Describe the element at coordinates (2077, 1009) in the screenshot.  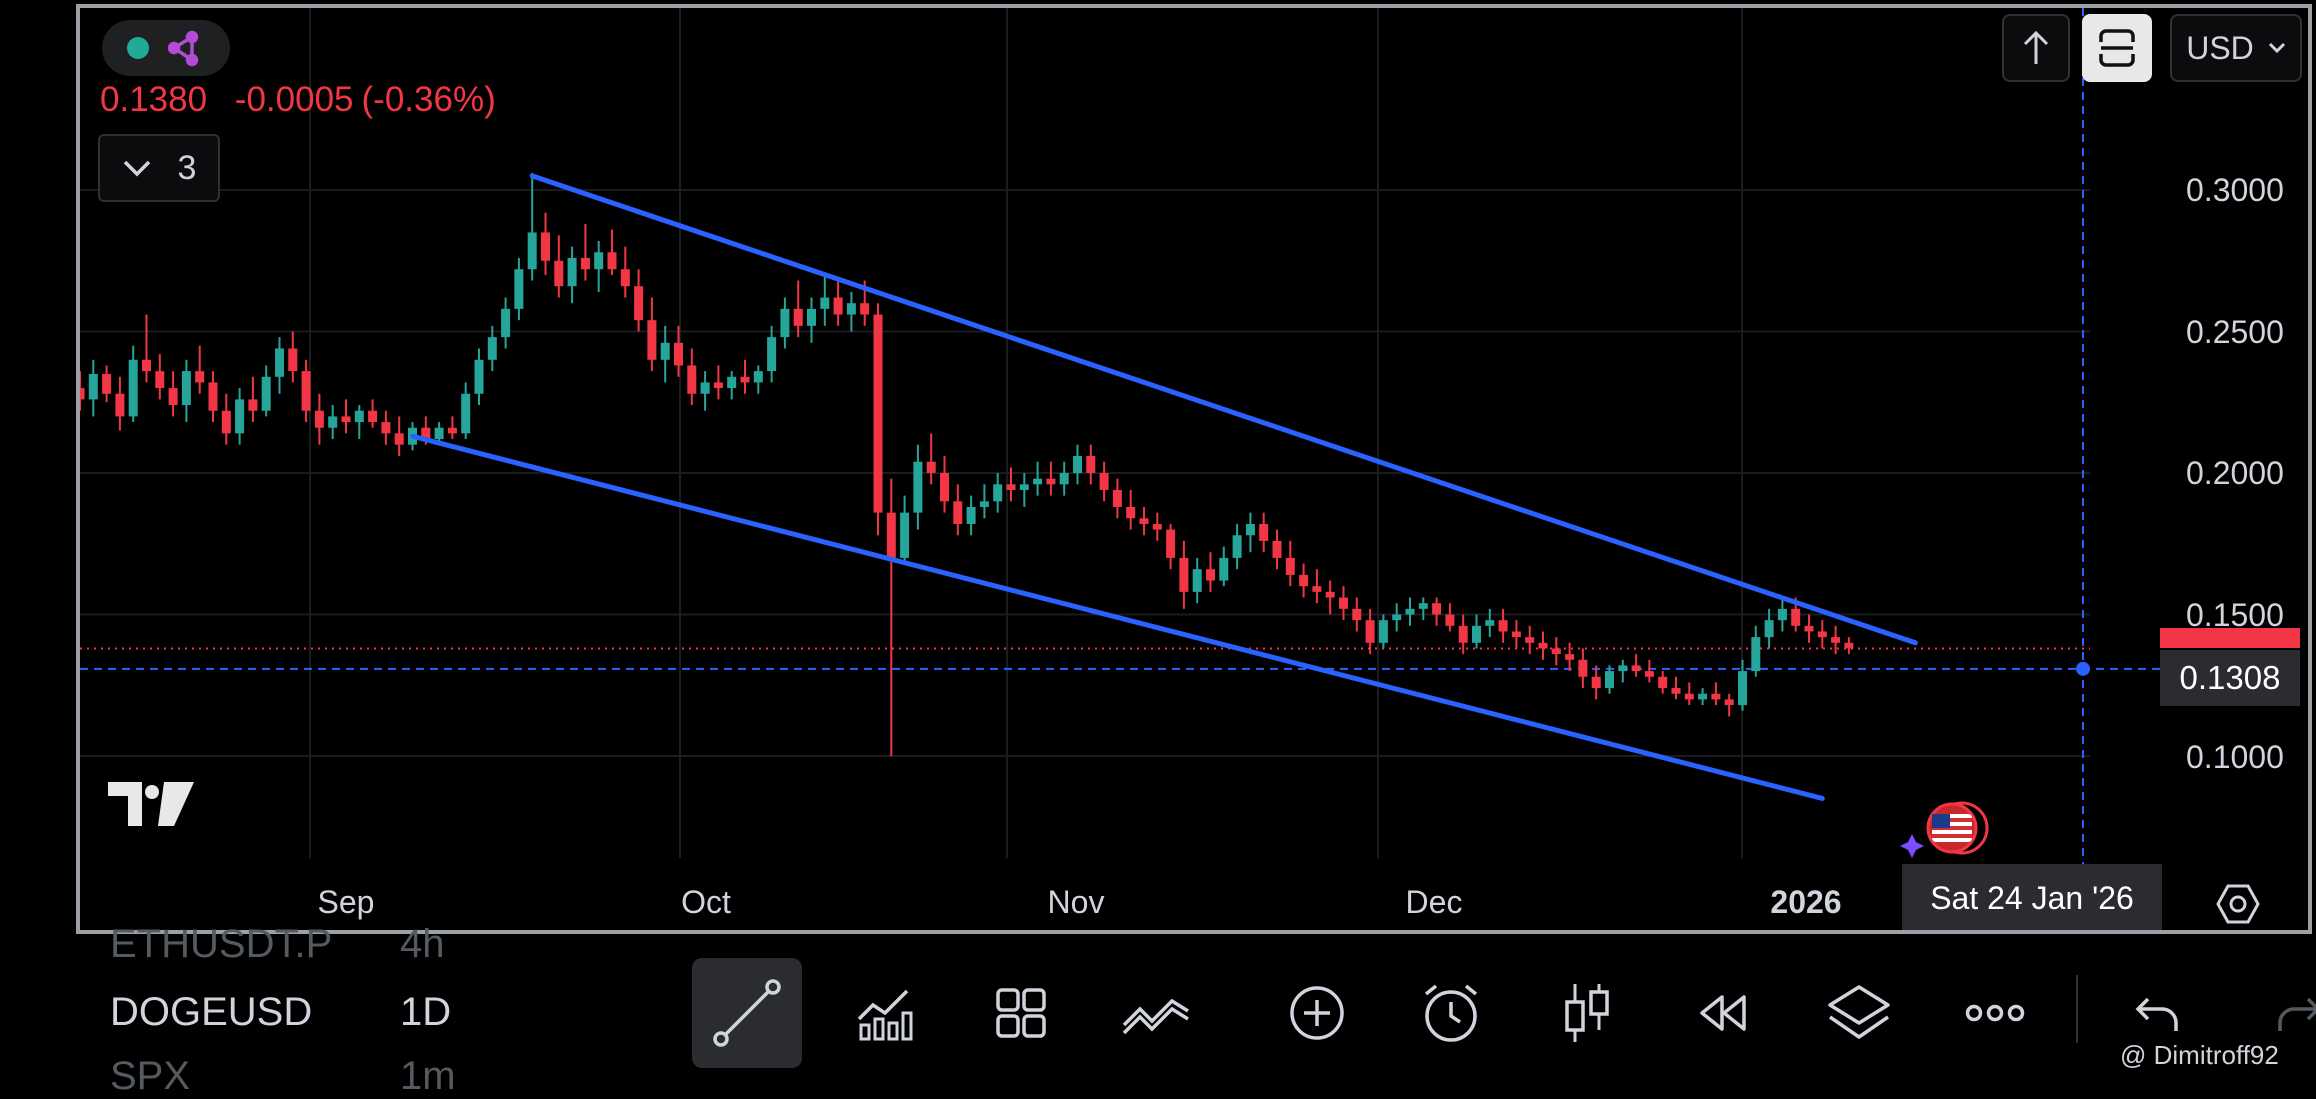
I see `toolbar-divider` at that location.